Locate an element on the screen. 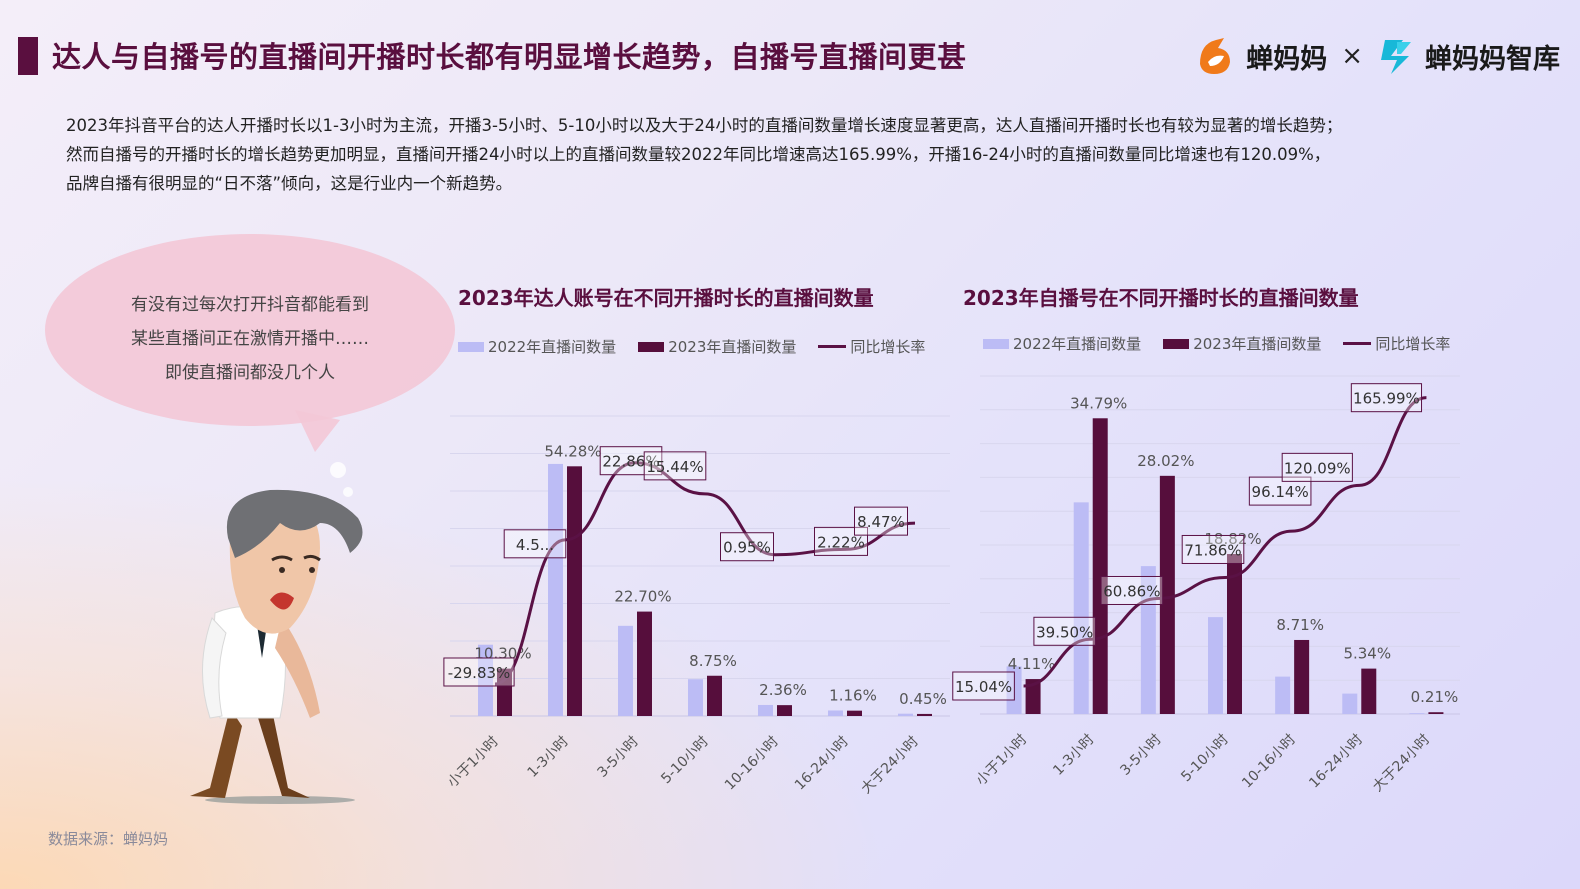 The height and width of the screenshot is (889, 1580). times-sign: × is located at coordinates (1352, 56).